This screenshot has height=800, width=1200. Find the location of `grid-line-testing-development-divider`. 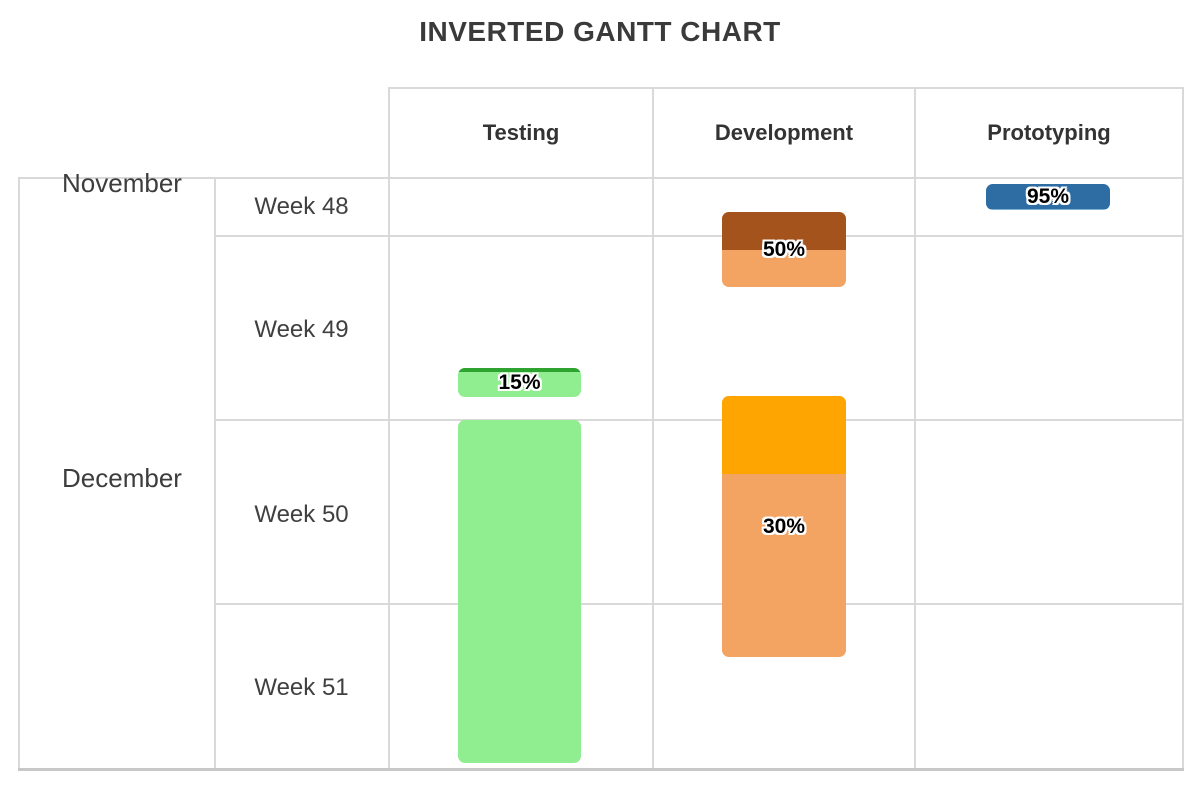

grid-line-testing-development-divider is located at coordinates (653, 428).